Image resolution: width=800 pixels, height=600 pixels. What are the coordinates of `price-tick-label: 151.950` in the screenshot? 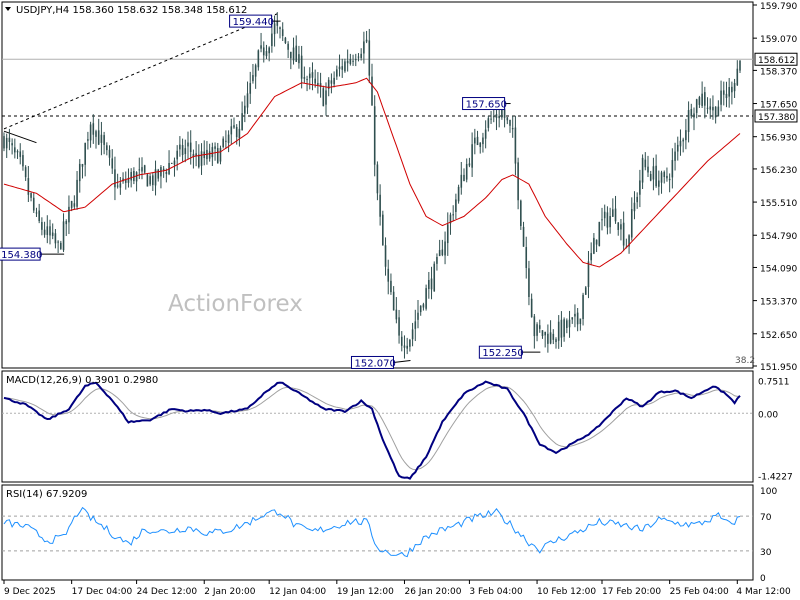 It's located at (778, 368).